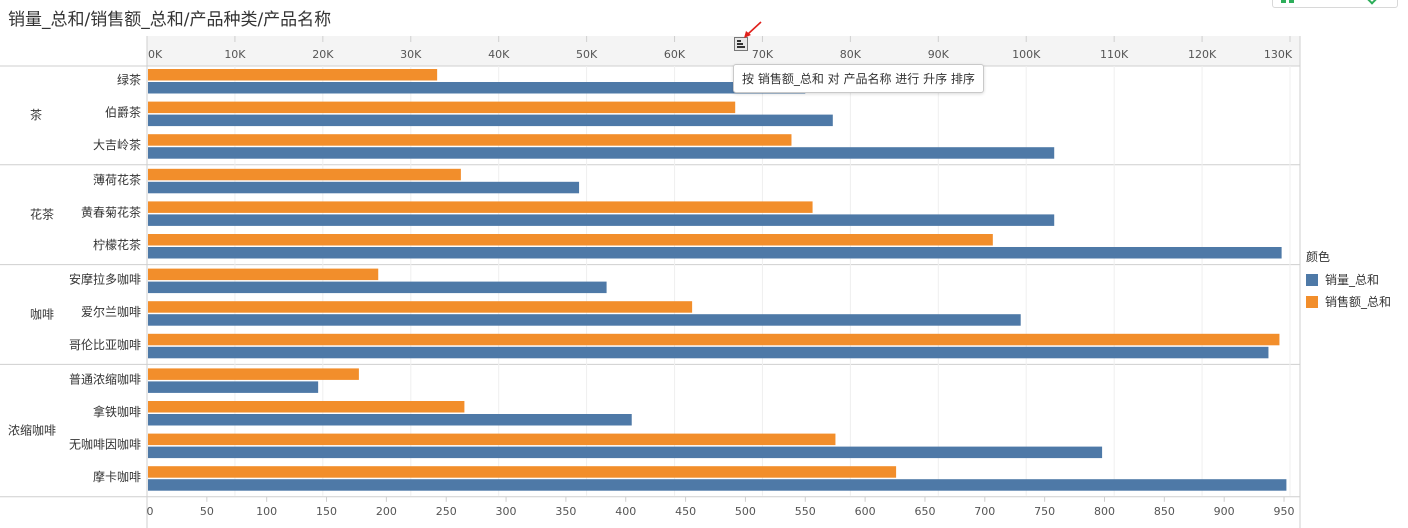 This screenshot has height=528, width=1408. I want to click on bottom-axis-tick-label: 950, so click(1284, 511).